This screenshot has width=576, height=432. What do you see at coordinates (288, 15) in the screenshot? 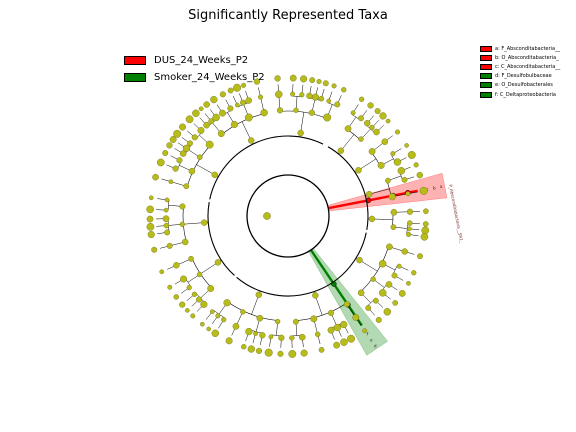
I see `chart-title: Significantly Represented Taxa` at bounding box center [288, 15].